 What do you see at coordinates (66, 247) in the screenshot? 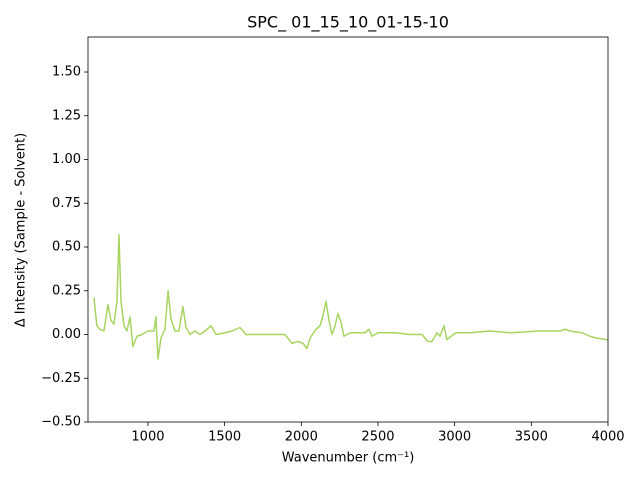
I see `y-tick-label: 0.50` at bounding box center [66, 247].